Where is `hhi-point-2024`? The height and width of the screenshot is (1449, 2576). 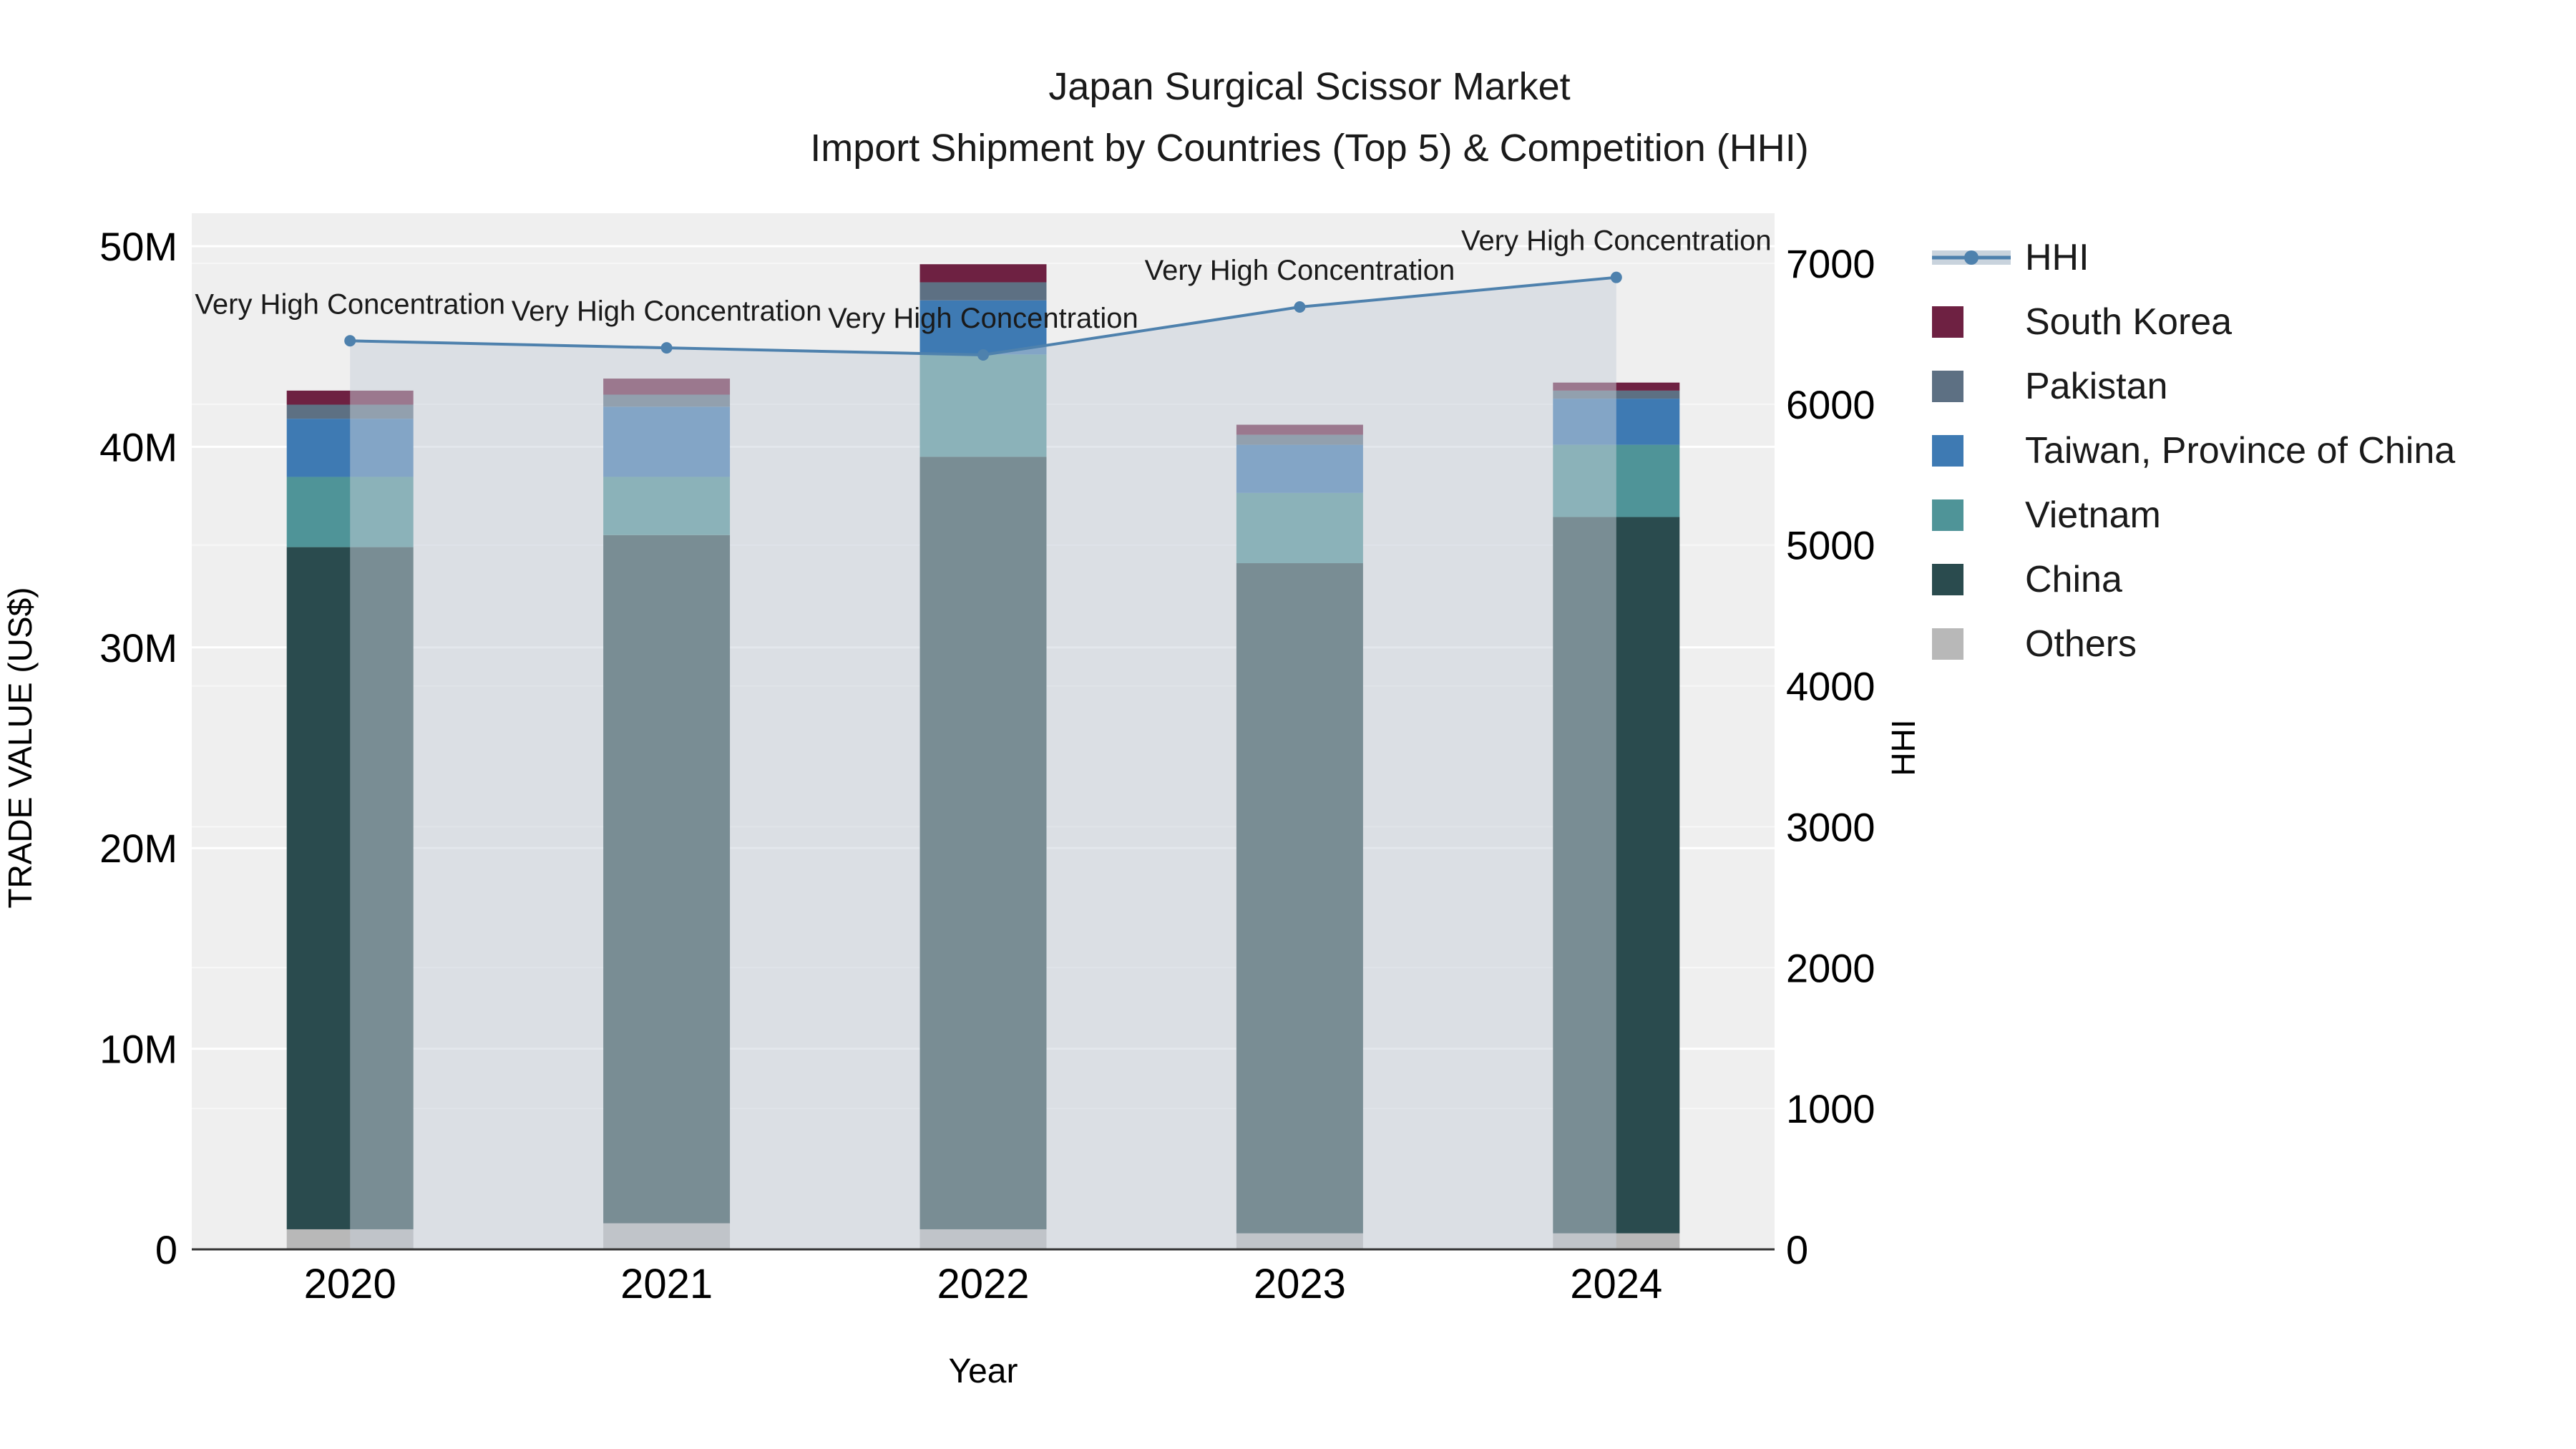 hhi-point-2024 is located at coordinates (1616, 277).